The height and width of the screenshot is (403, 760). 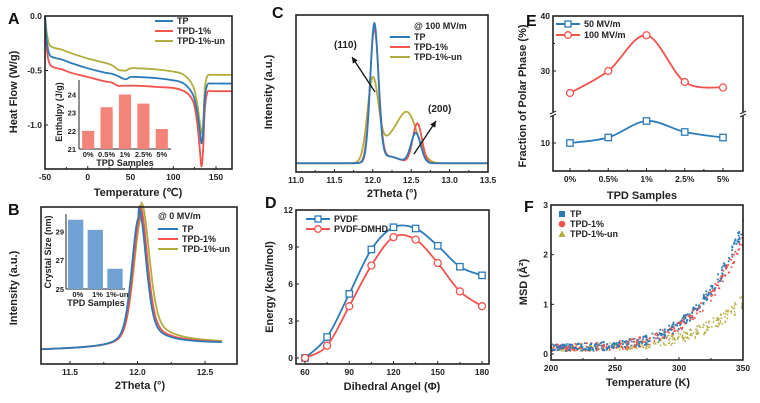 What do you see at coordinates (34, 125) in the screenshot?
I see `y-tick-label: -1.0` at bounding box center [34, 125].